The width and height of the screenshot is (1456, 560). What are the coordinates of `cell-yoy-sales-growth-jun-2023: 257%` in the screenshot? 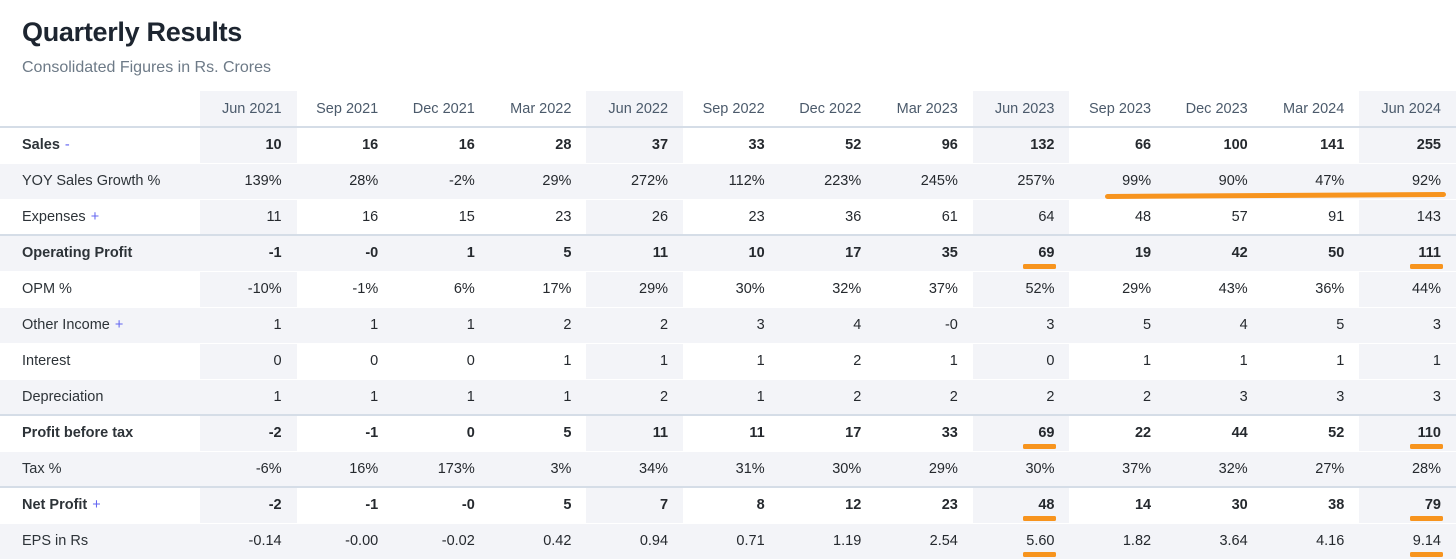 It's located at (1021, 180).